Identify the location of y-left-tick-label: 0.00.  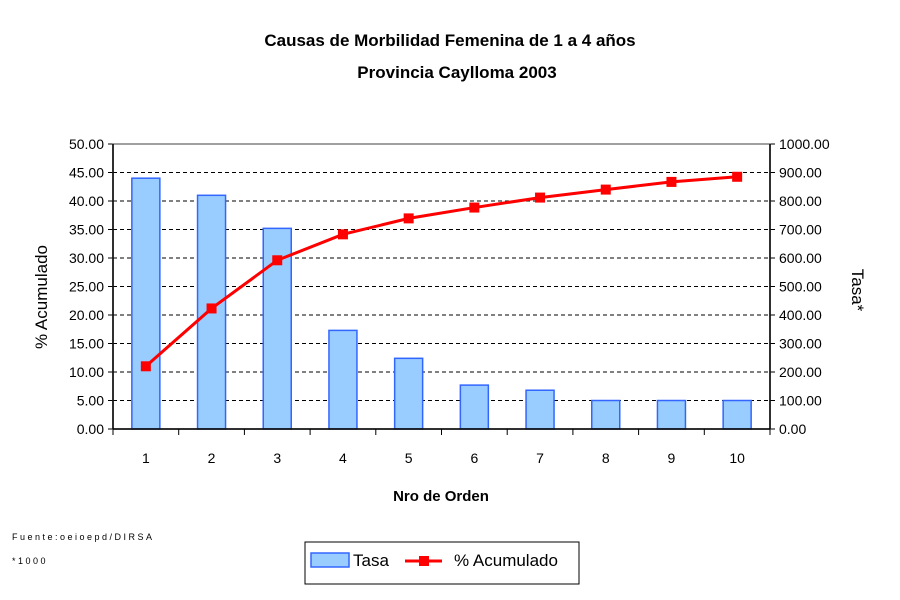
(90, 429).